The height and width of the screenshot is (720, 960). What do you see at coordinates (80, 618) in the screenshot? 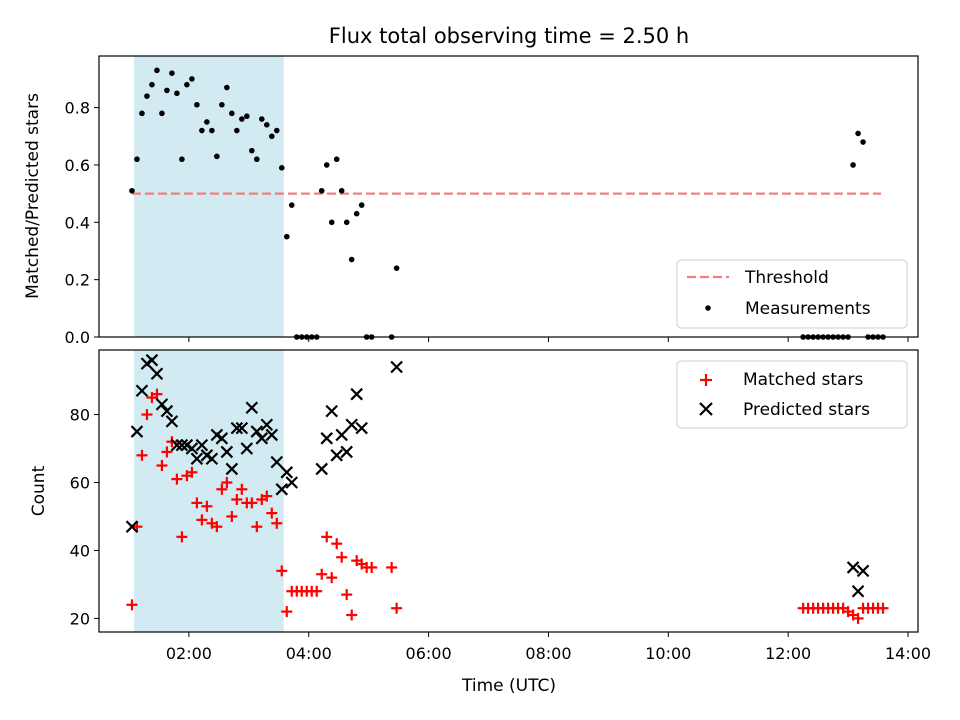
I see `y-tick-label: 20` at bounding box center [80, 618].